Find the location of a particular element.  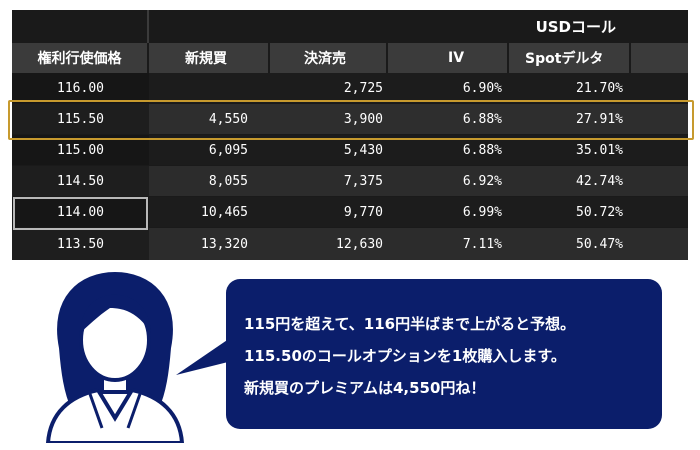

column-header-buy: 新規買 is located at coordinates (209, 58).